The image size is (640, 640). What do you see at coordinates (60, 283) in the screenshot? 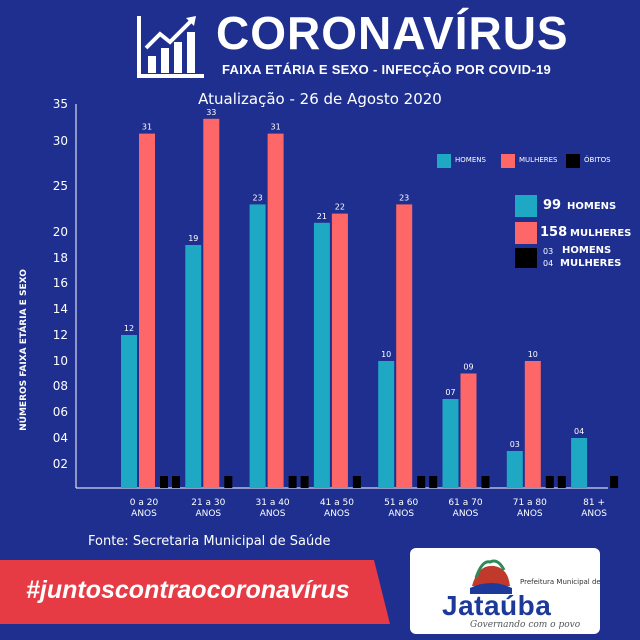
I see `y-tick-label: 16` at bounding box center [60, 283].